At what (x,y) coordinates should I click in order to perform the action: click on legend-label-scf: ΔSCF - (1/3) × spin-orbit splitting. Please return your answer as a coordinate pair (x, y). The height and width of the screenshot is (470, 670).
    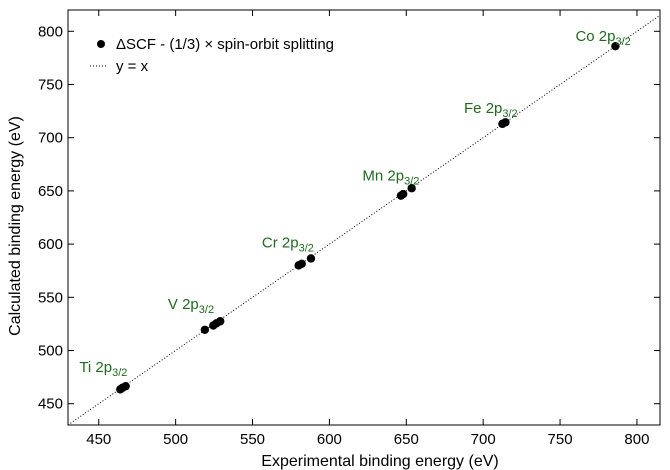
    Looking at the image, I should click on (225, 44).